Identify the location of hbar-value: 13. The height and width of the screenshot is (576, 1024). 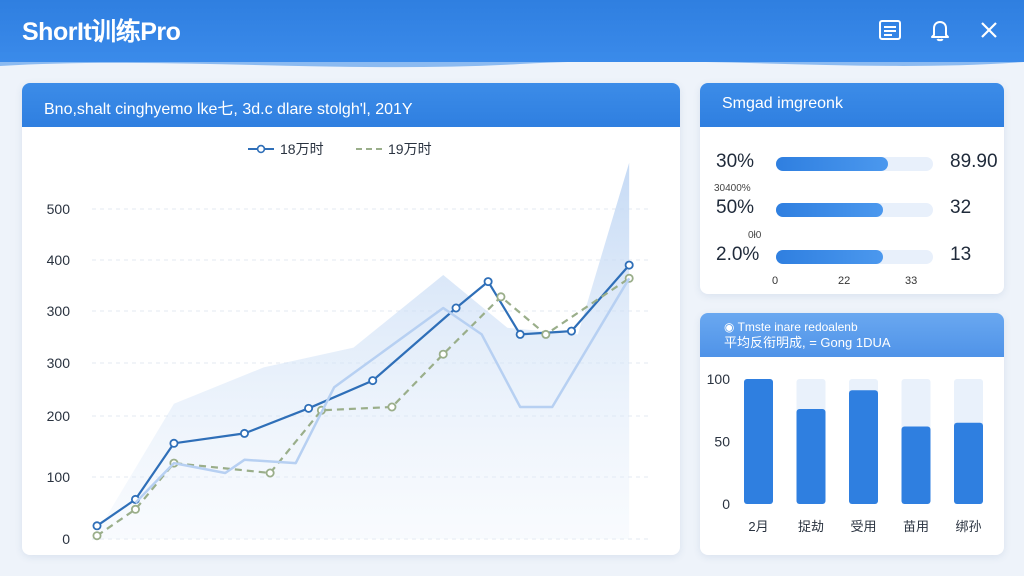
(961, 254).